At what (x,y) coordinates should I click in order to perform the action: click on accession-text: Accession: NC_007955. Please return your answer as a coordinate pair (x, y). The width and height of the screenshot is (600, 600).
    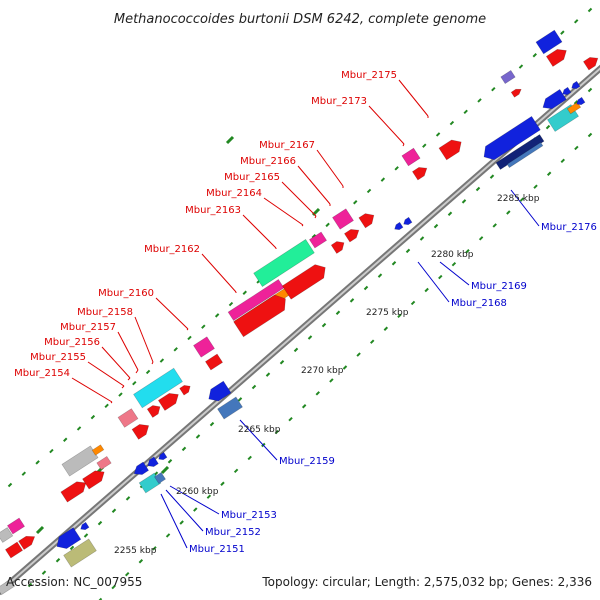
    Looking at the image, I should click on (74, 582).